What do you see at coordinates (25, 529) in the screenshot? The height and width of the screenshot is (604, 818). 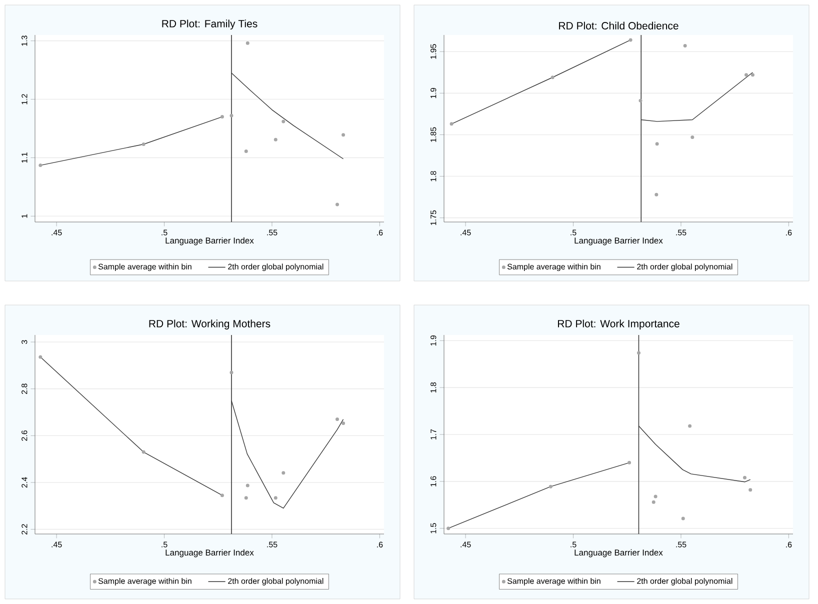 I see `y-tick-label: 2.2` at bounding box center [25, 529].